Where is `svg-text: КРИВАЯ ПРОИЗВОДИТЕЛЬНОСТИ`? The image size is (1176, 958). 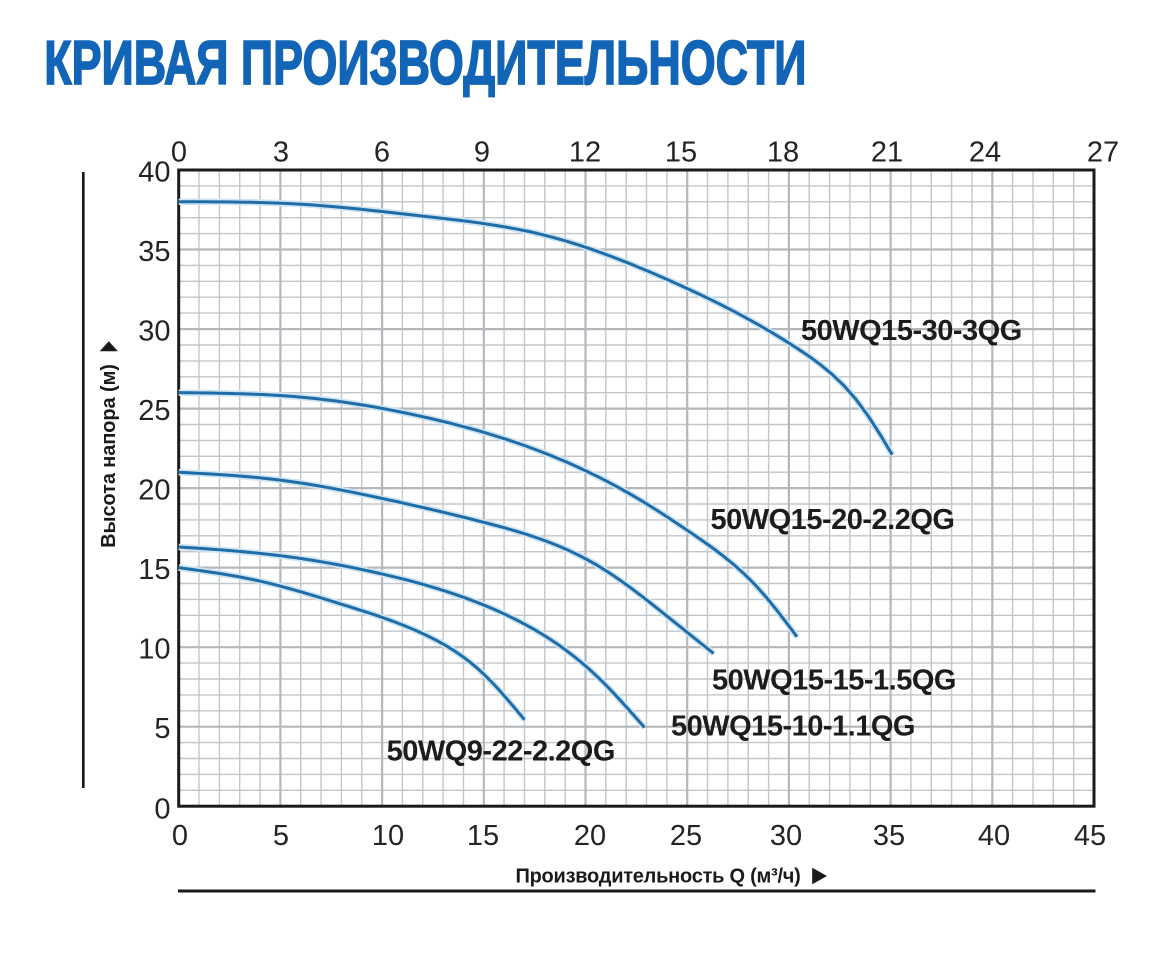 svg-text: КРИВАЯ ПРОИЗВОДИТЕЛЬНОСТИ is located at coordinates (425, 63).